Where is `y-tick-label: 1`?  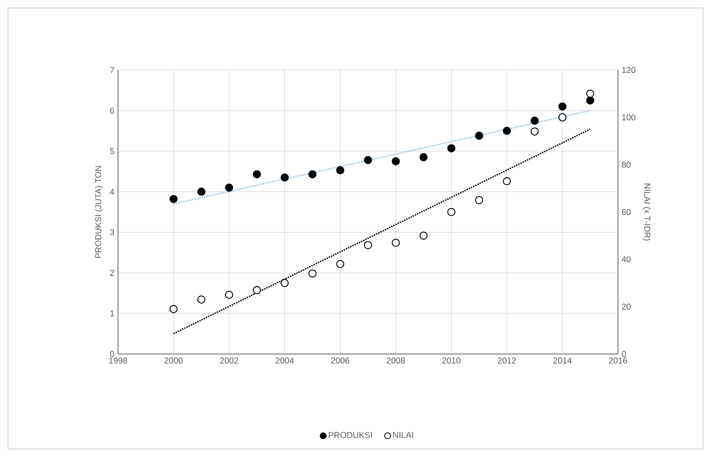 y-tick-label: 1 is located at coordinates (112, 313).